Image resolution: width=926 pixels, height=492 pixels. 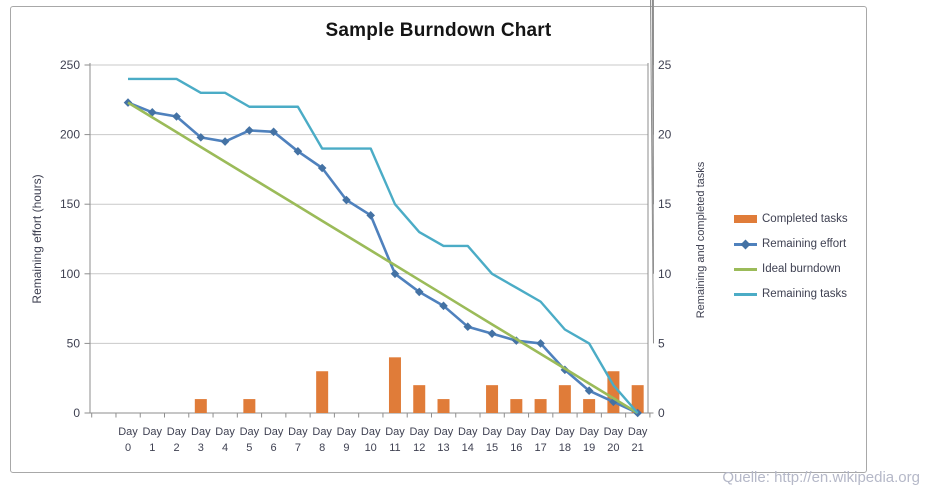 I want to click on bar-swatch-icon, so click(x=745, y=219).